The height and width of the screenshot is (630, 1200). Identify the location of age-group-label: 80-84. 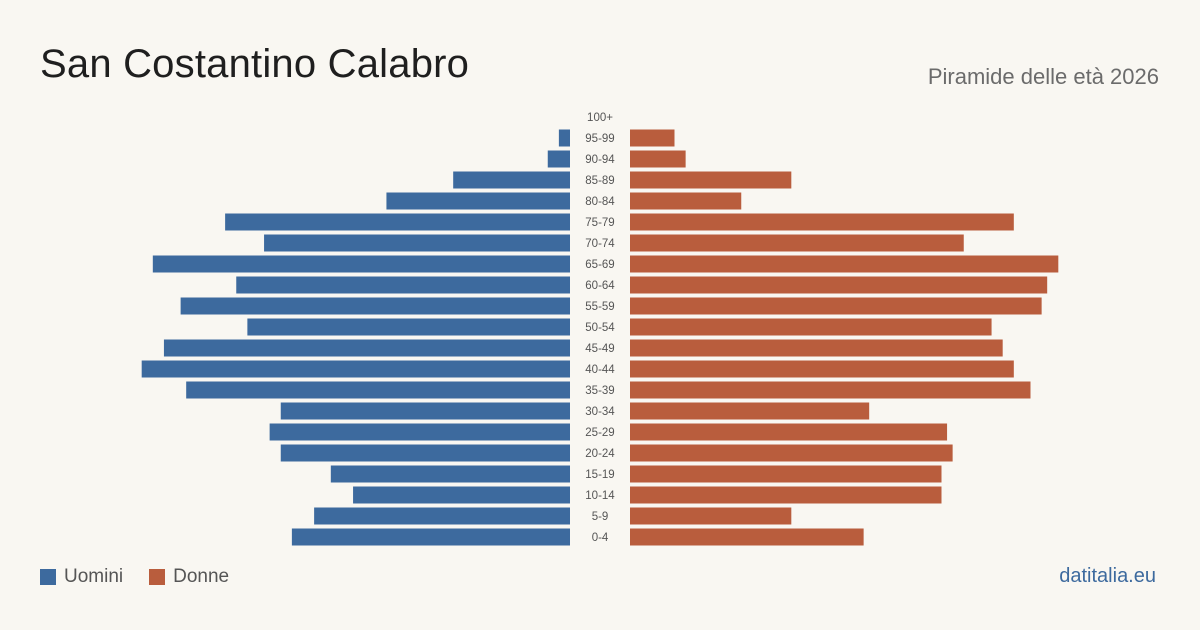
(600, 202).